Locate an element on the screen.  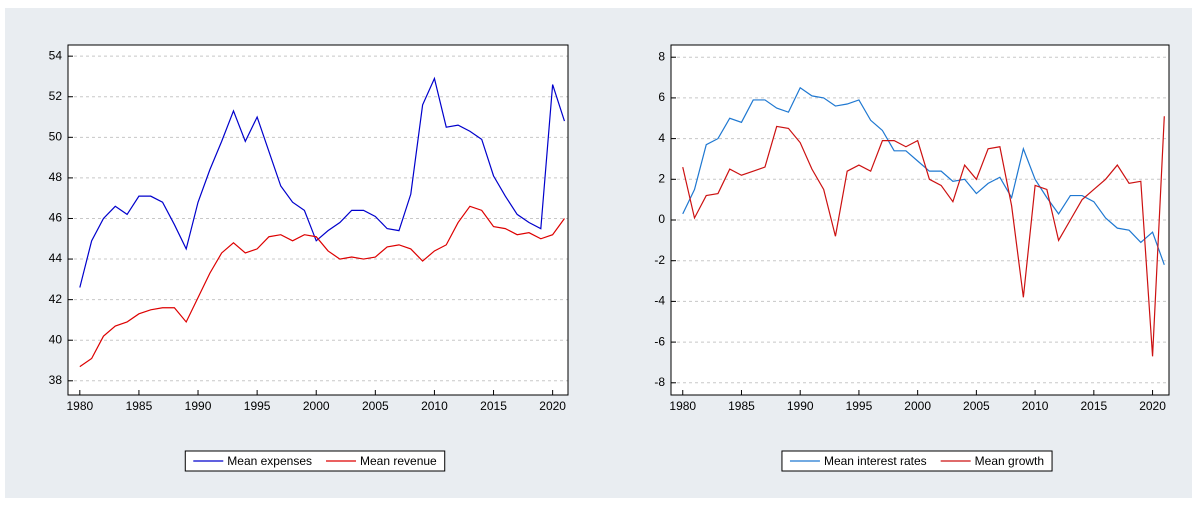
y-tick-label: 0 is located at coordinates (661, 219).